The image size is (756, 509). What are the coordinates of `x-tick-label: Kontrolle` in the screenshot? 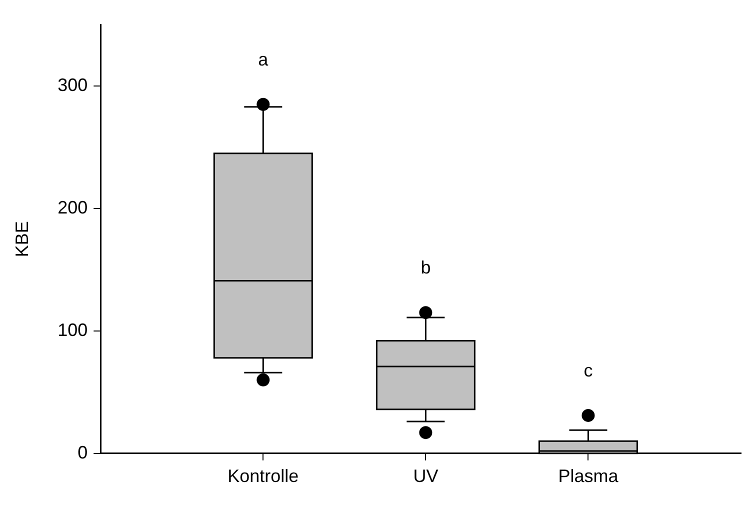 It's located at (263, 476).